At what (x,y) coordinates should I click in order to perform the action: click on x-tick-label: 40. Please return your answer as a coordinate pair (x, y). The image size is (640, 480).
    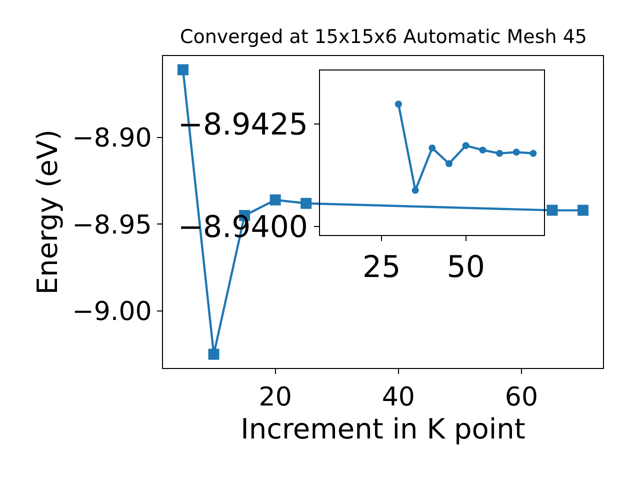
    Looking at the image, I should click on (398, 397).